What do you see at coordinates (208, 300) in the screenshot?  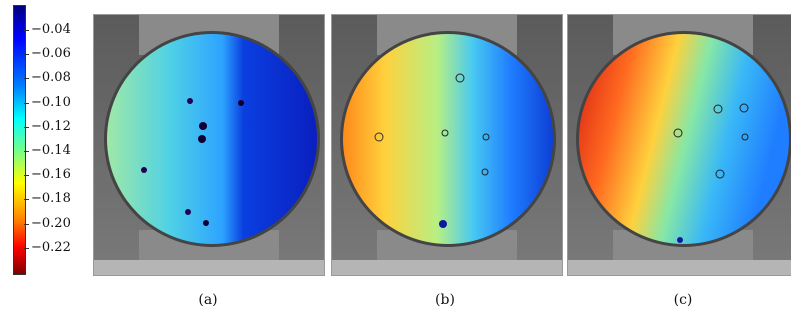 I see `caption-a: (a)` at bounding box center [208, 300].